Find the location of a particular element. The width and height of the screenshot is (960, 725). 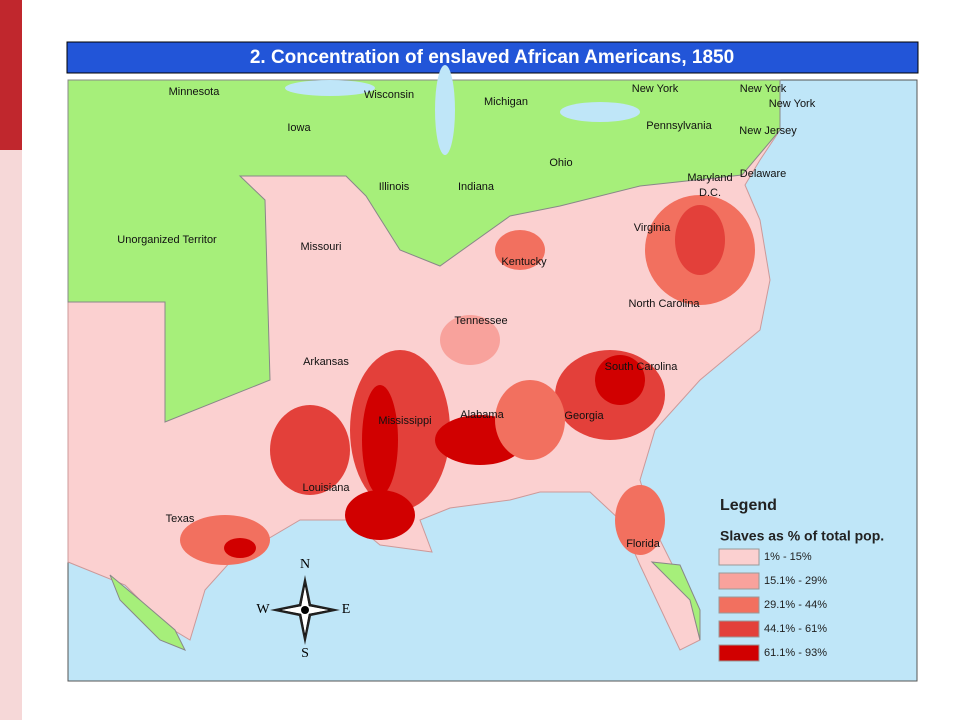

compass-e: E is located at coordinates (346, 609).